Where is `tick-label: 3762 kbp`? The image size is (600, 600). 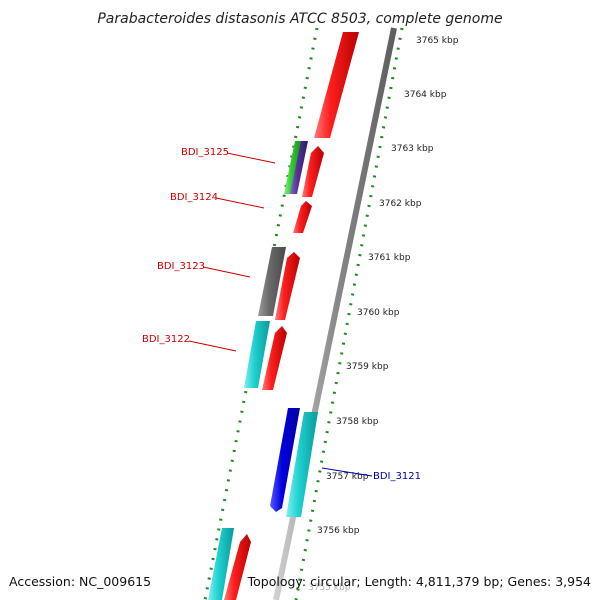
tick-label: 3762 kbp is located at coordinates (400, 204).